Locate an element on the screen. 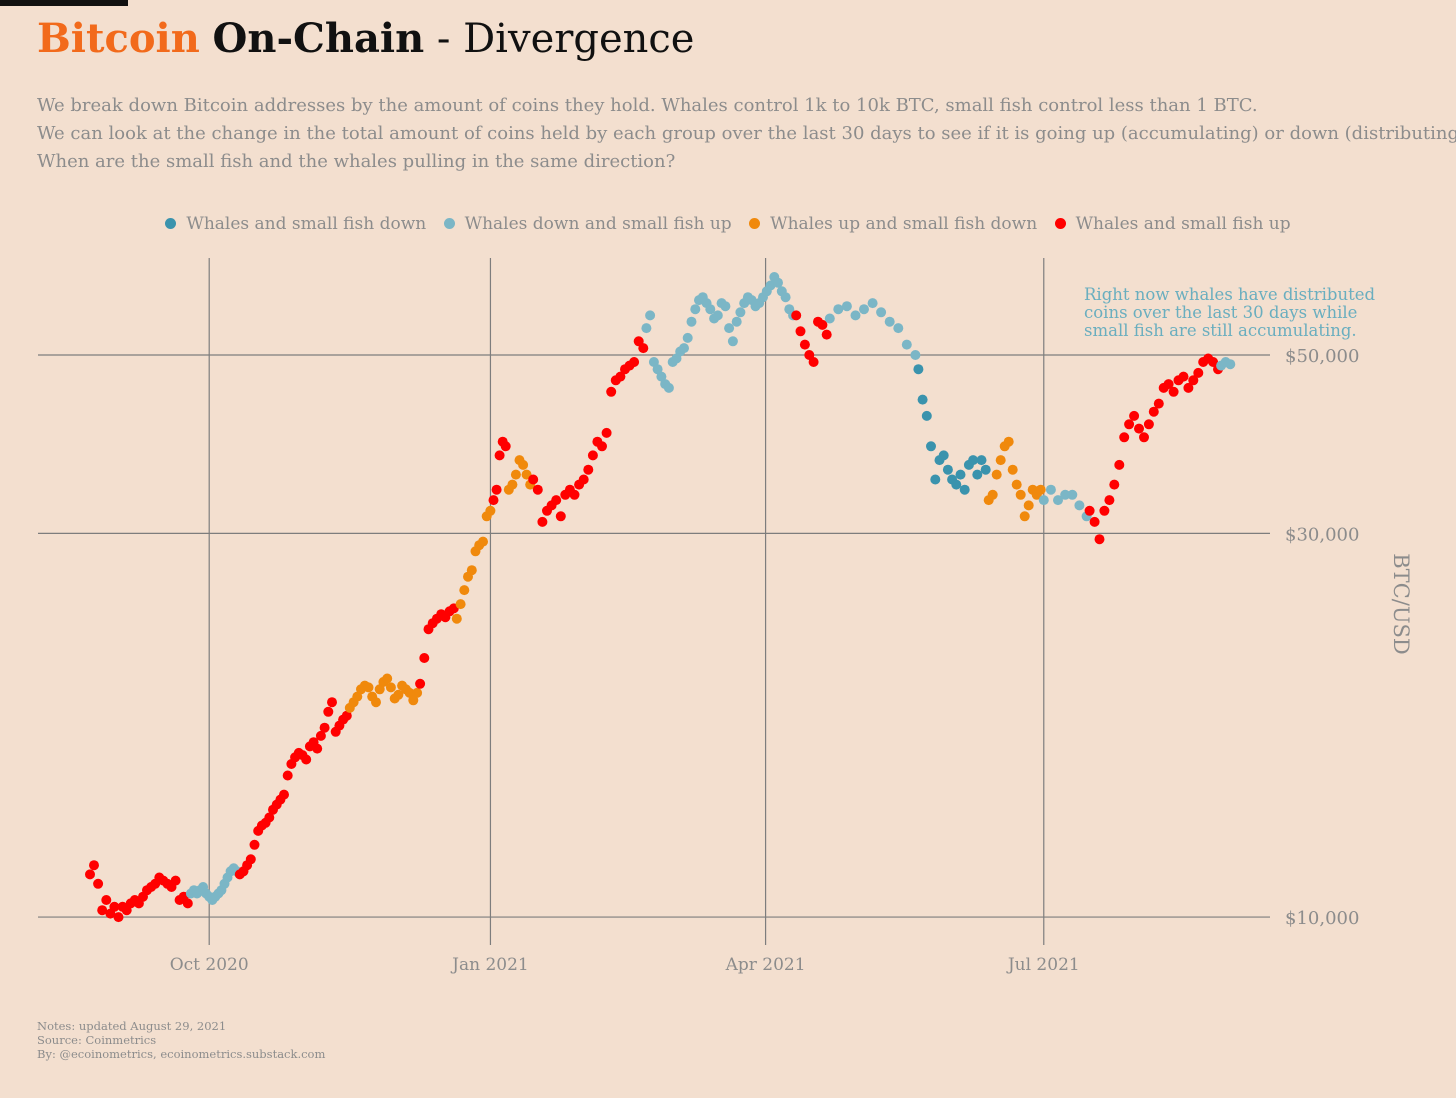 Image resolution: width=1456 pixels, height=1098 pixels. x-tick-label: Jul 2021 is located at coordinates (1043, 965).